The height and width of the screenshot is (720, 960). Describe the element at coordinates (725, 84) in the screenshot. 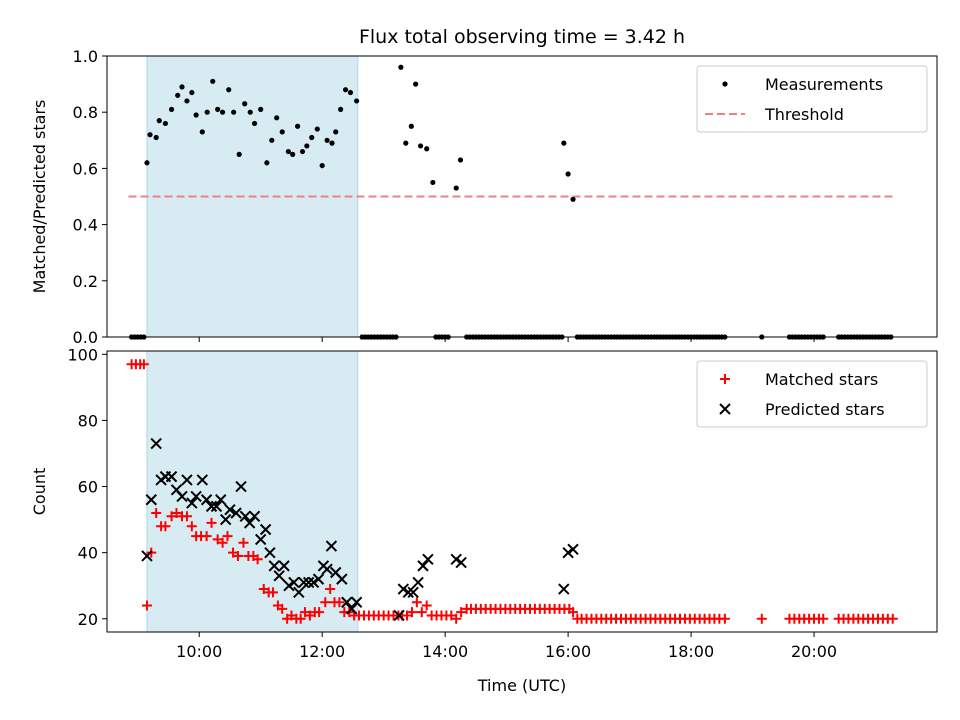

I see `legend-marker-dot` at that location.